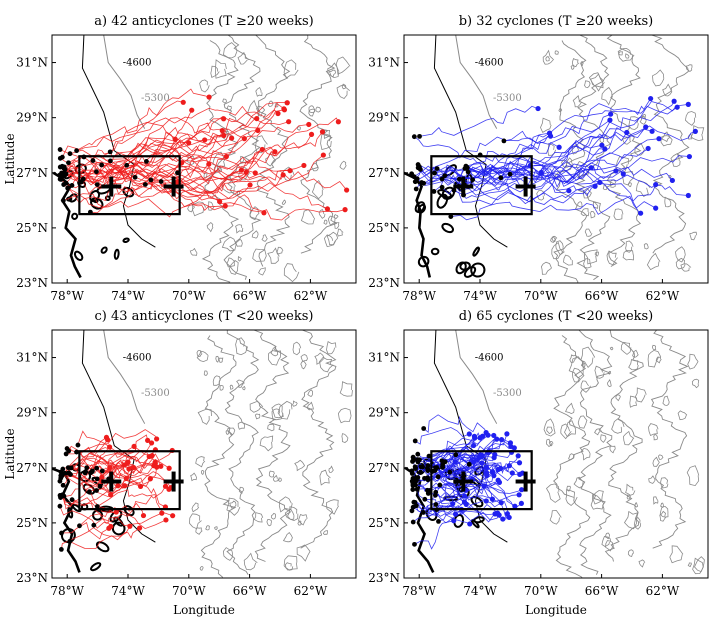 The image size is (720, 627). Describe the element at coordinates (624, 454) in the screenshot. I see `bathymetry-contours` at that location.